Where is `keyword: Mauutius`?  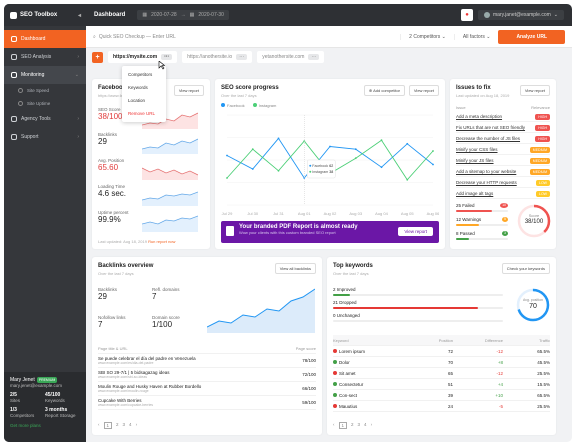
keyword: Mauutius is located at coordinates (348, 406).